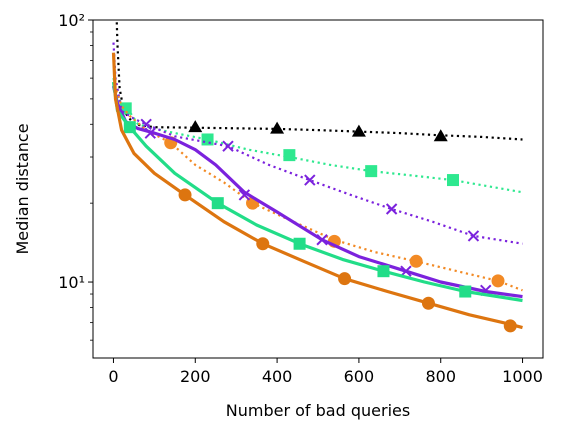 This screenshot has height=435, width=563. What do you see at coordinates (277, 376) in the screenshot?
I see `x-tick-label: 400` at bounding box center [277, 376].